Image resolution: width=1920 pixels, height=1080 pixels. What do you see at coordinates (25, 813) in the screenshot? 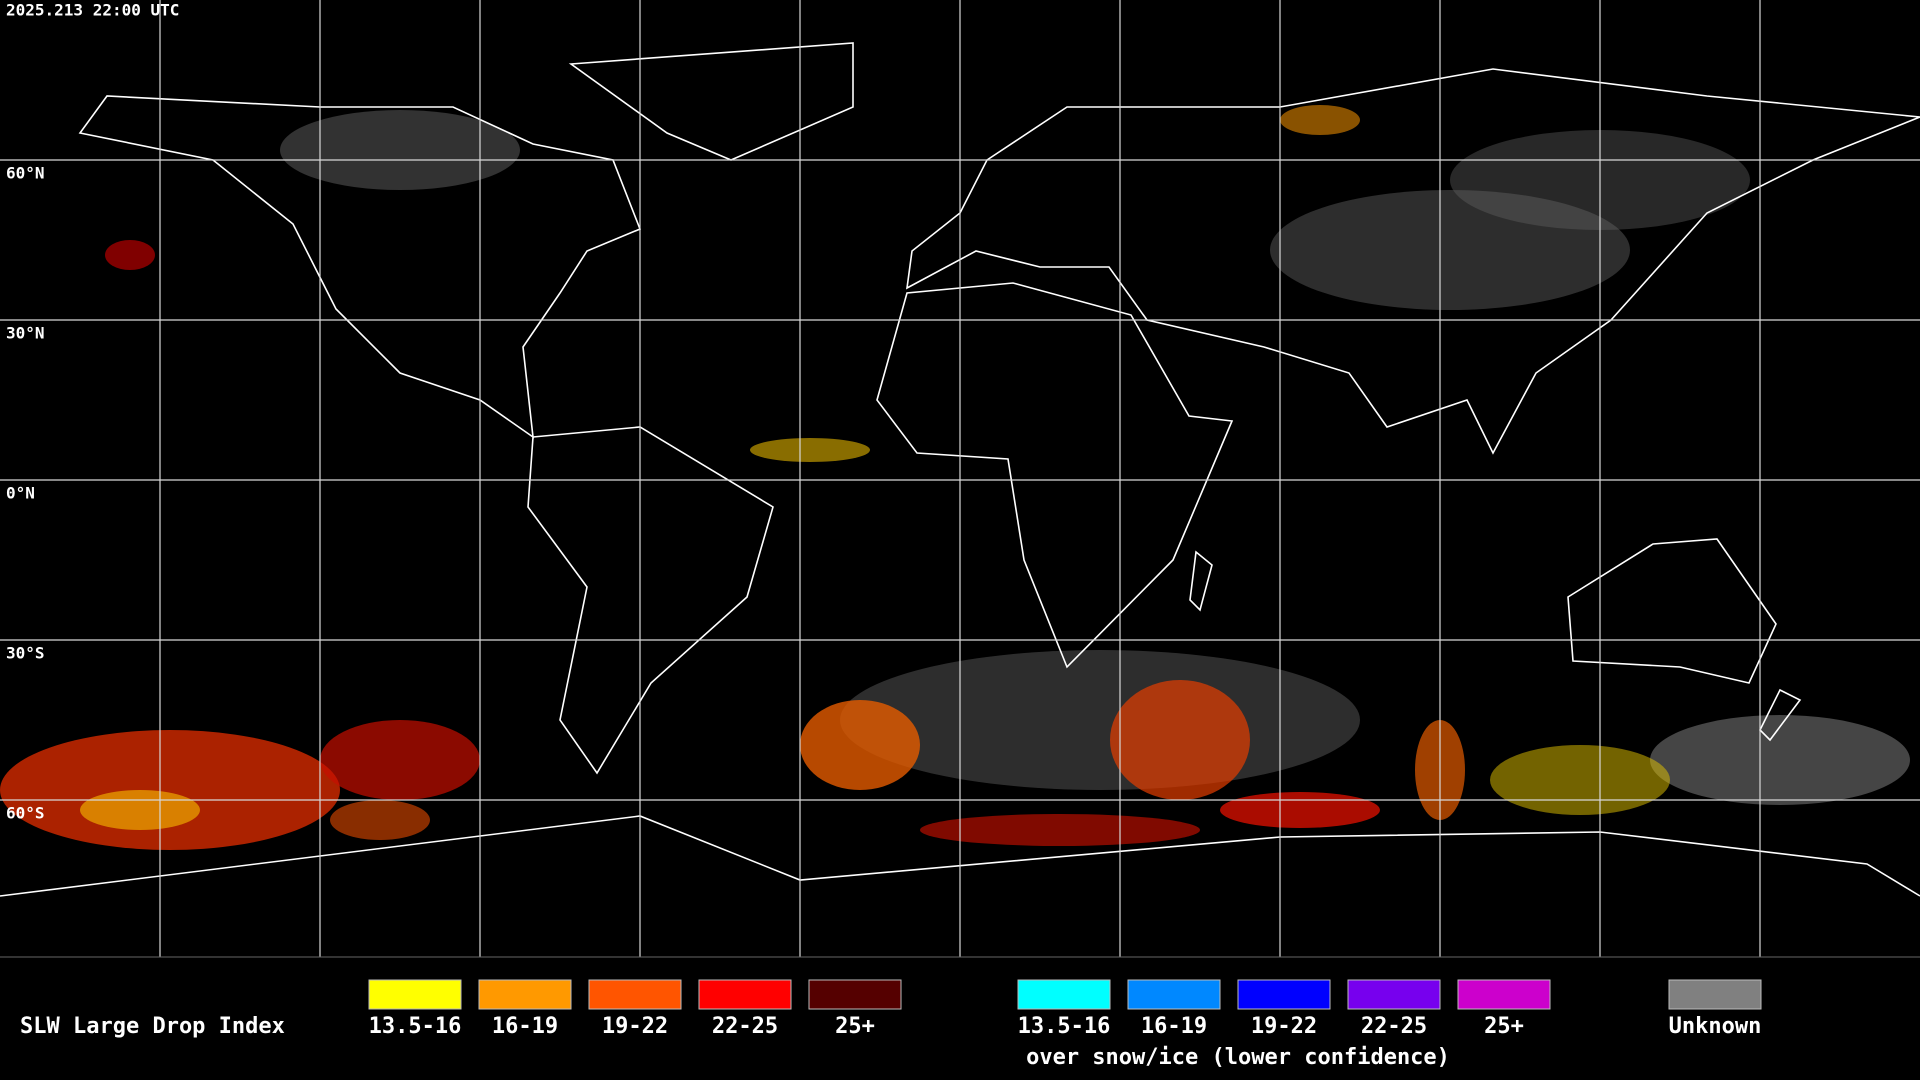
I see `latitude-label: 60°S` at bounding box center [25, 813].